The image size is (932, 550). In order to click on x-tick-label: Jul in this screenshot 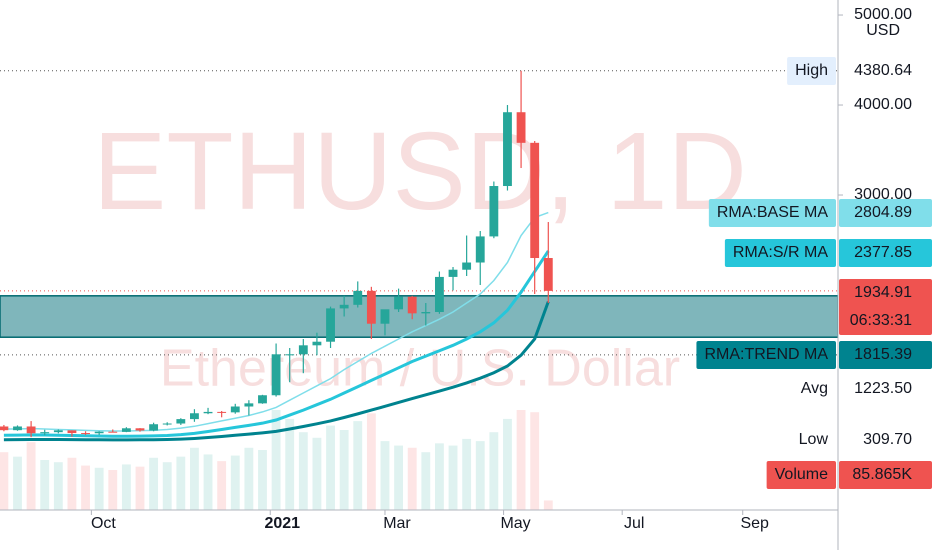, I will do `click(634, 523)`.